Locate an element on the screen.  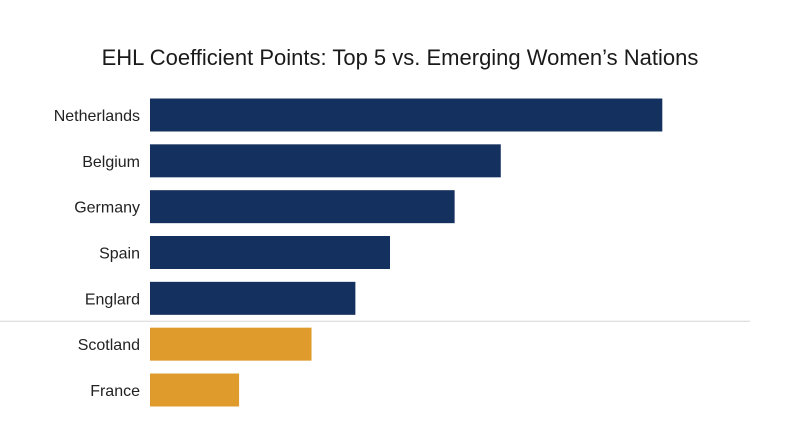
bar-france is located at coordinates (195, 390).